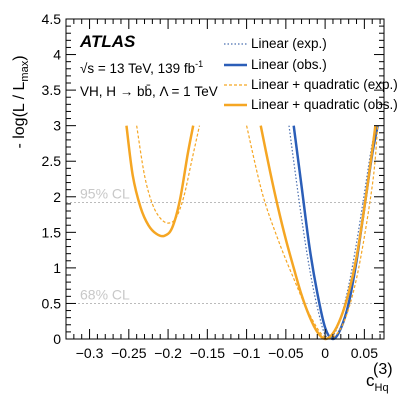 This screenshot has width=415, height=403. Describe the element at coordinates (289, 43) in the screenshot. I see `legend-label-linear-exp: Linear (exp.)` at that location.